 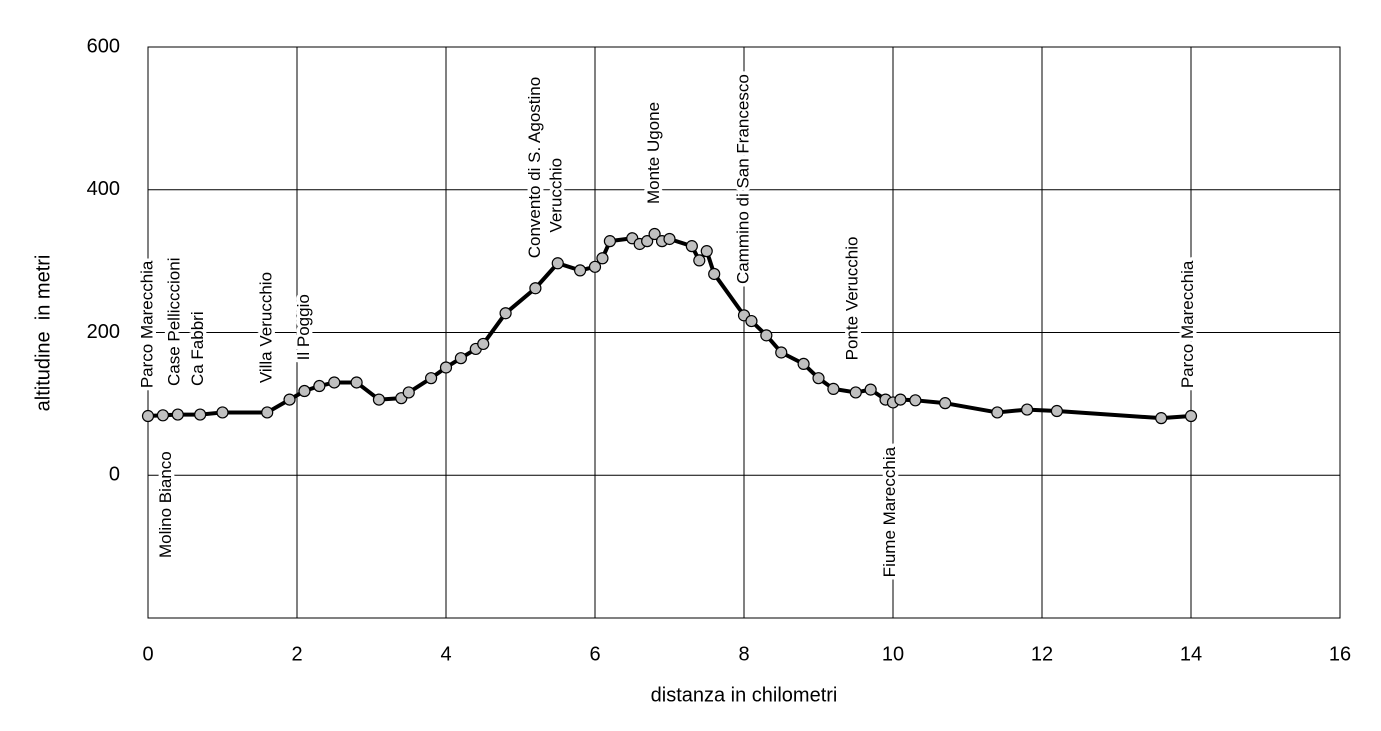 I want to click on y-tick-label: 0, so click(x=114, y=475).